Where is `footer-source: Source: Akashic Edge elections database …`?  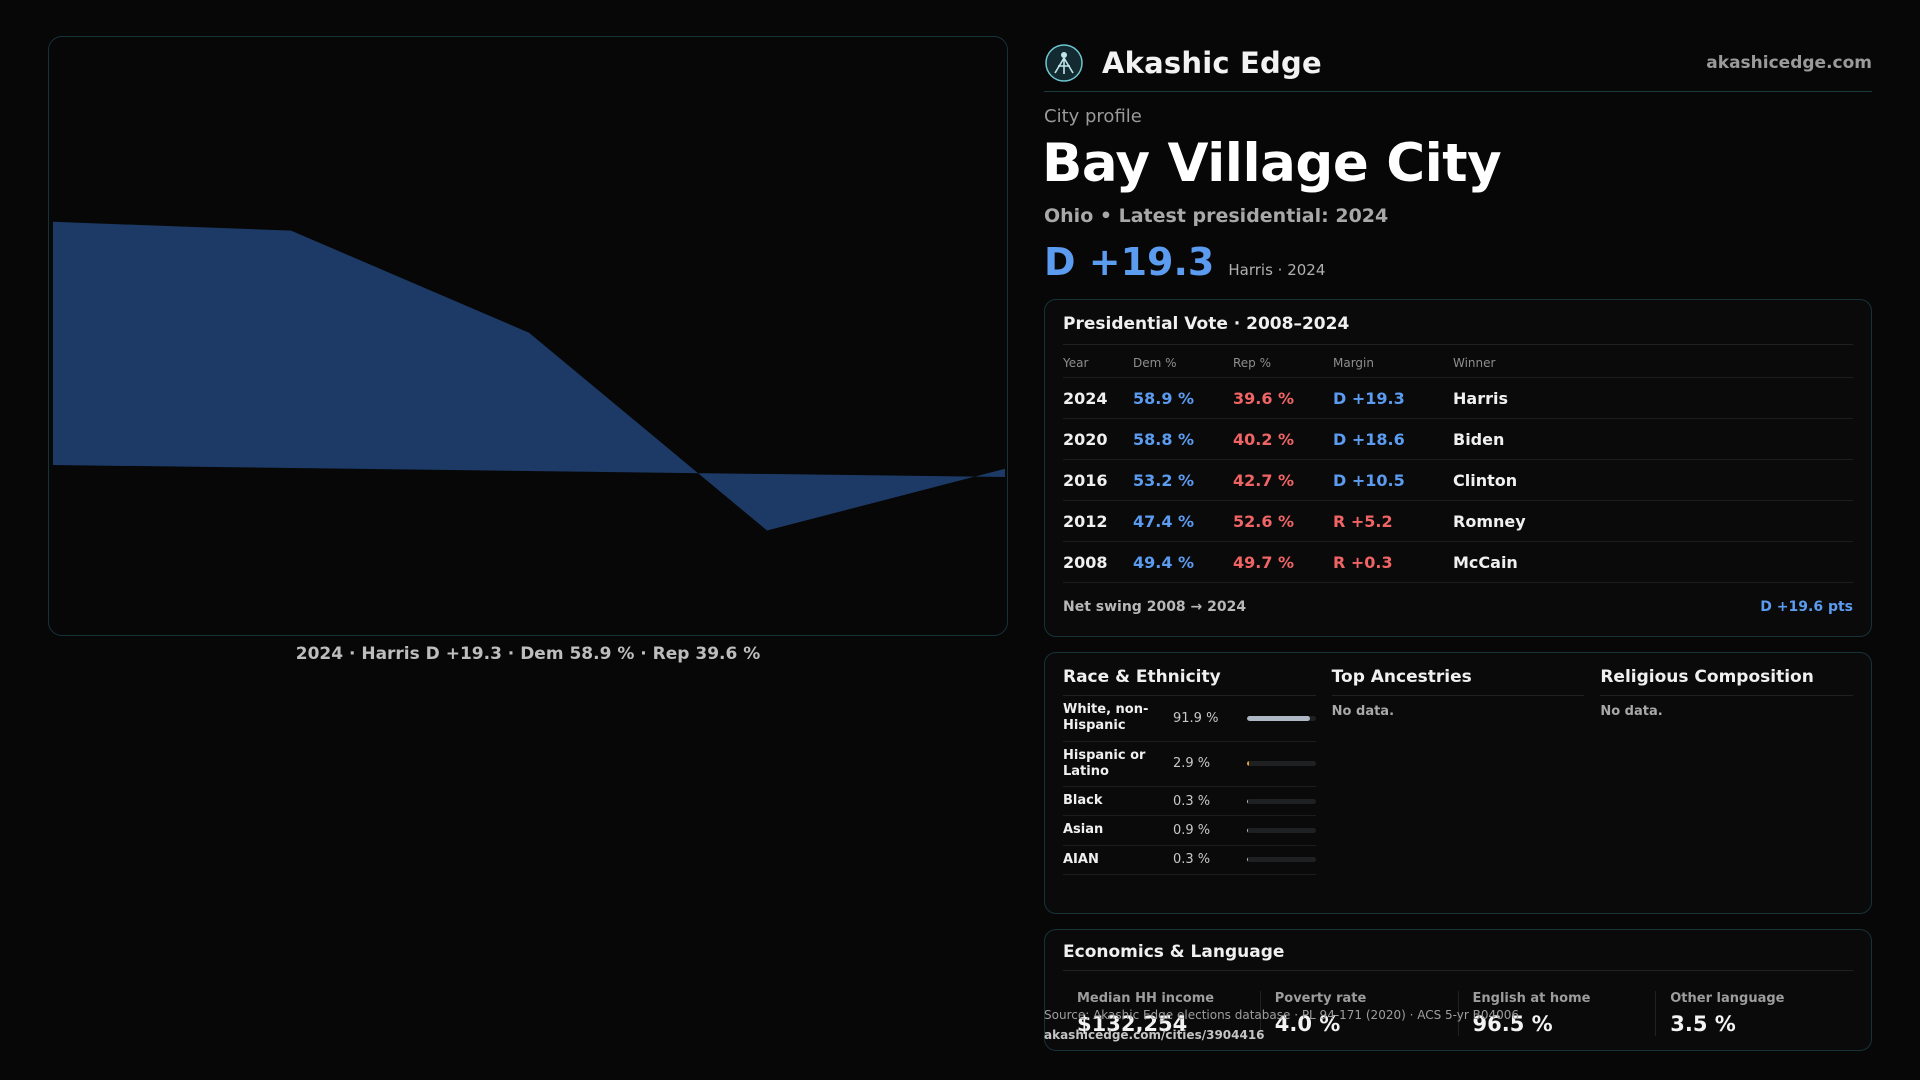
footer-source: Source: Akashic Edge elections database … is located at coordinates (1282, 1015).